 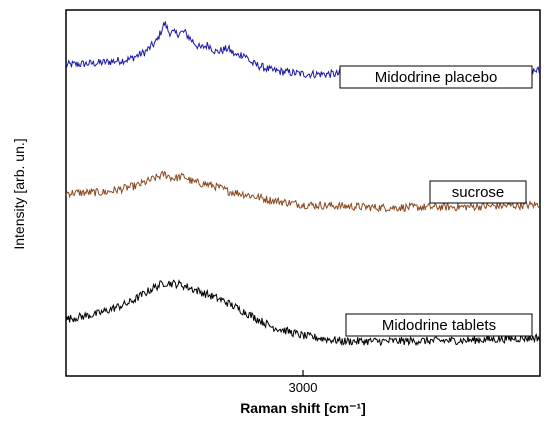 I want to click on series-label-1: sucrose, so click(x=478, y=192).